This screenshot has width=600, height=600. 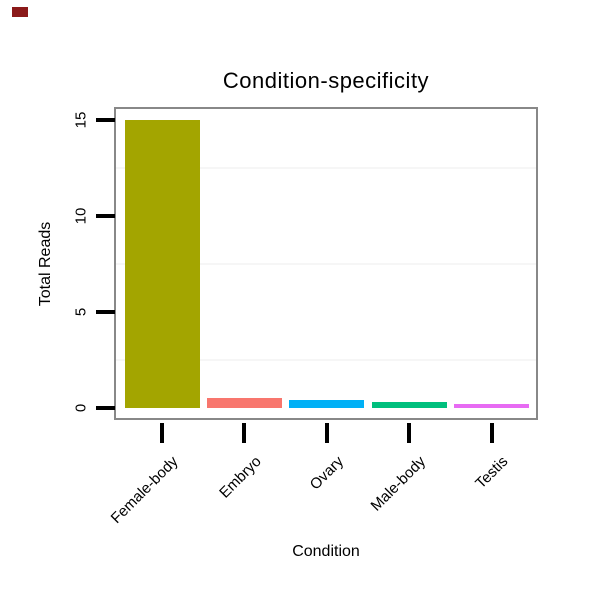 I want to click on x-category-label-testis: Testis, so click(x=492, y=473).